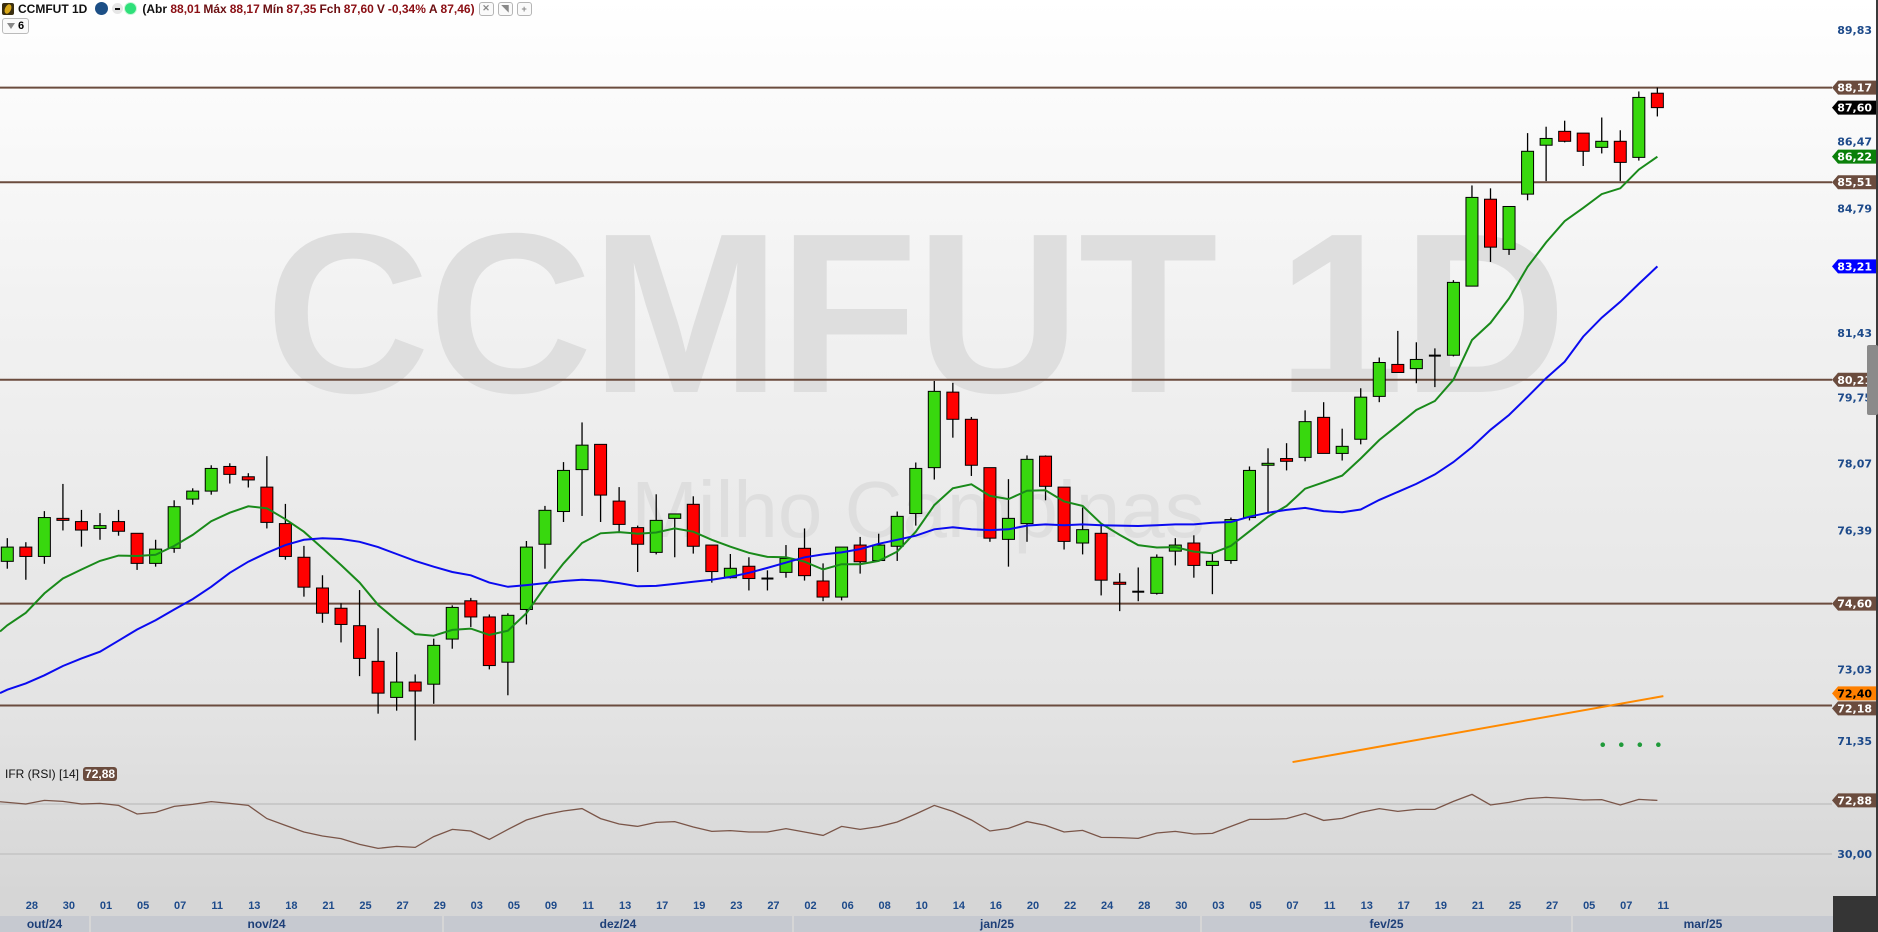 The width and height of the screenshot is (1878, 932). I want to click on price-axis-label: 89,83, so click(1854, 30).